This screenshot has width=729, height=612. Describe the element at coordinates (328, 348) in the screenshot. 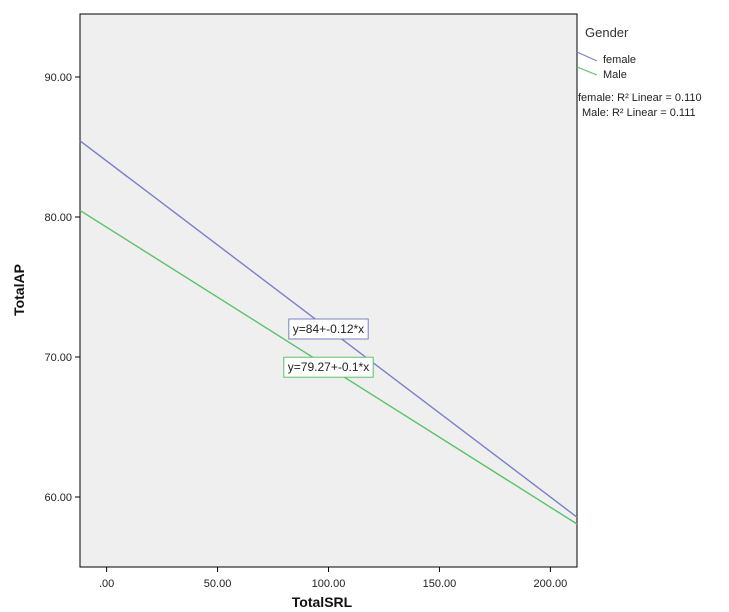

I see `equation-labels: y=84+-0.12*x y=79.27+-0.1*x` at that location.